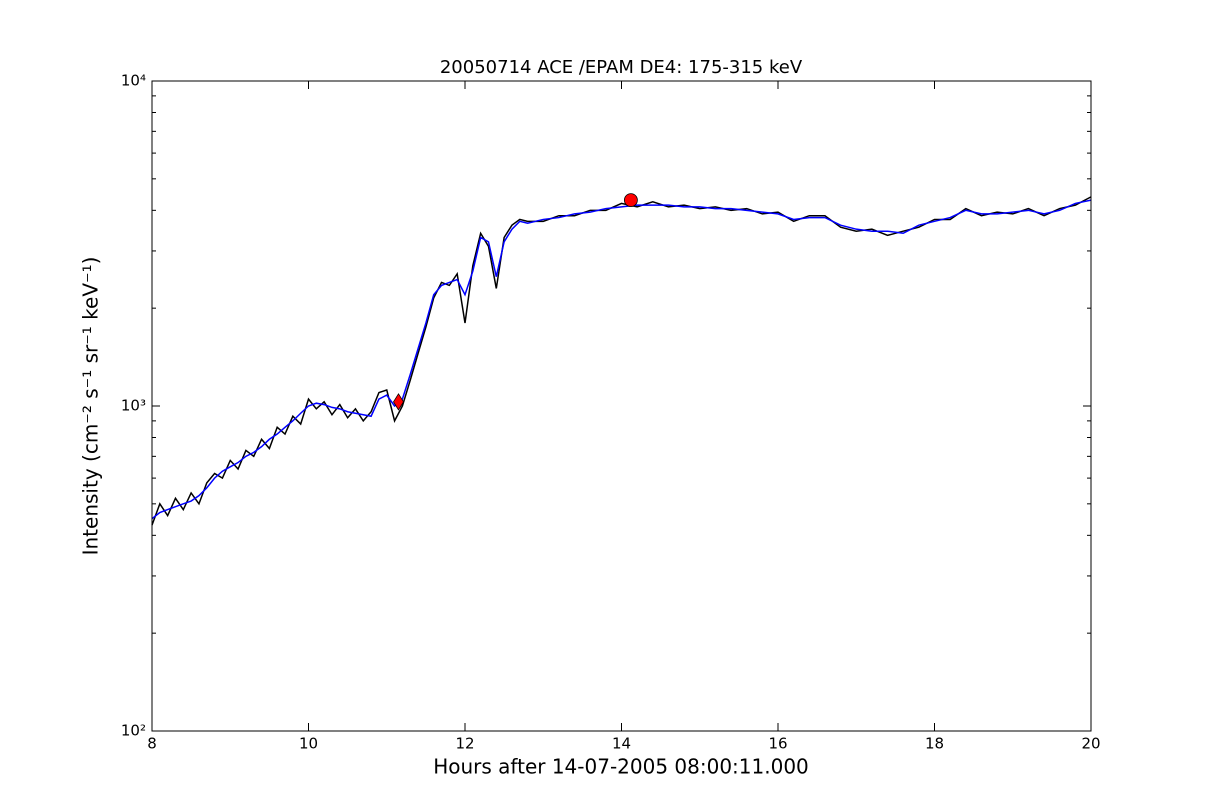  I want to click on y-tick-label: 10³, so click(133, 406).